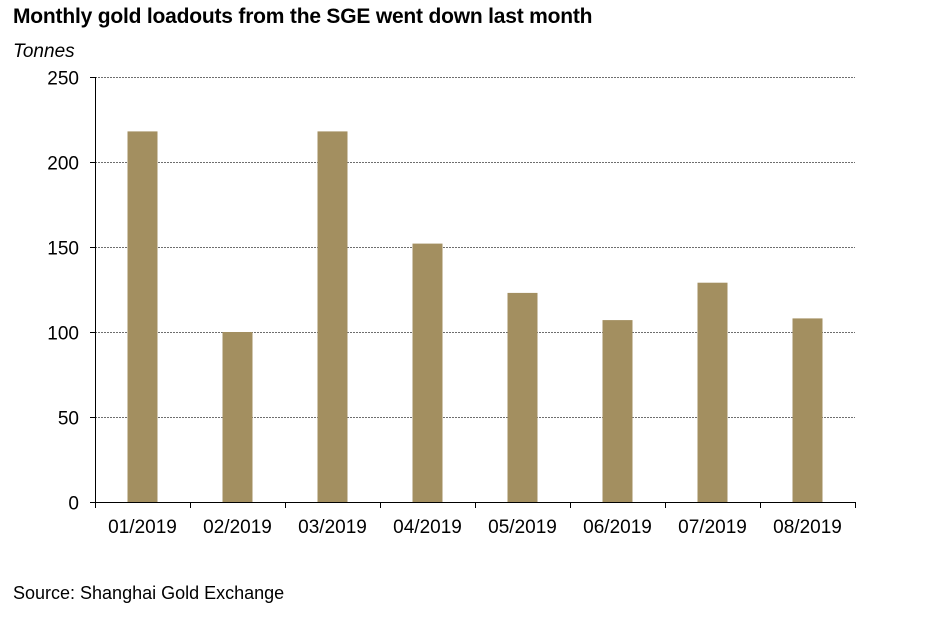 The width and height of the screenshot is (925, 623). Describe the element at coordinates (427, 372) in the screenshot. I see `bar-04-2019` at that location.